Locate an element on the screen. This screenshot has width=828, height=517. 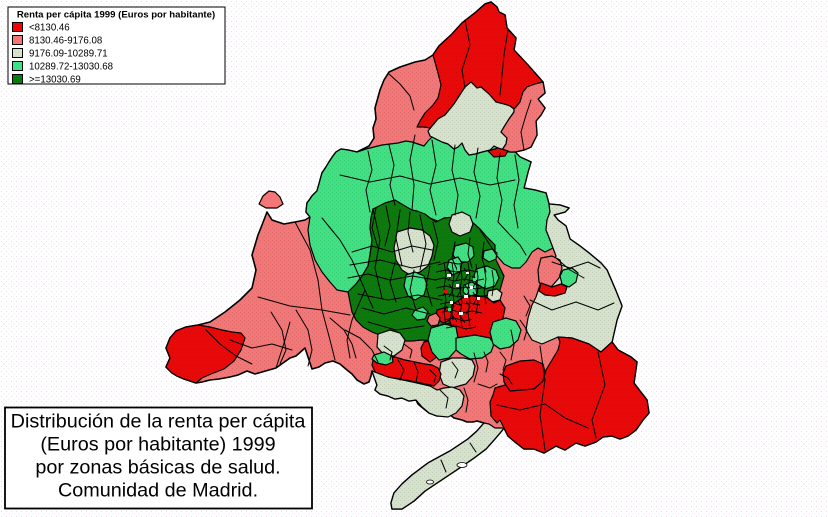
svg-text:Distribución de la renta per c: Distribución de la renta per cápita is located at coordinates (158, 422).